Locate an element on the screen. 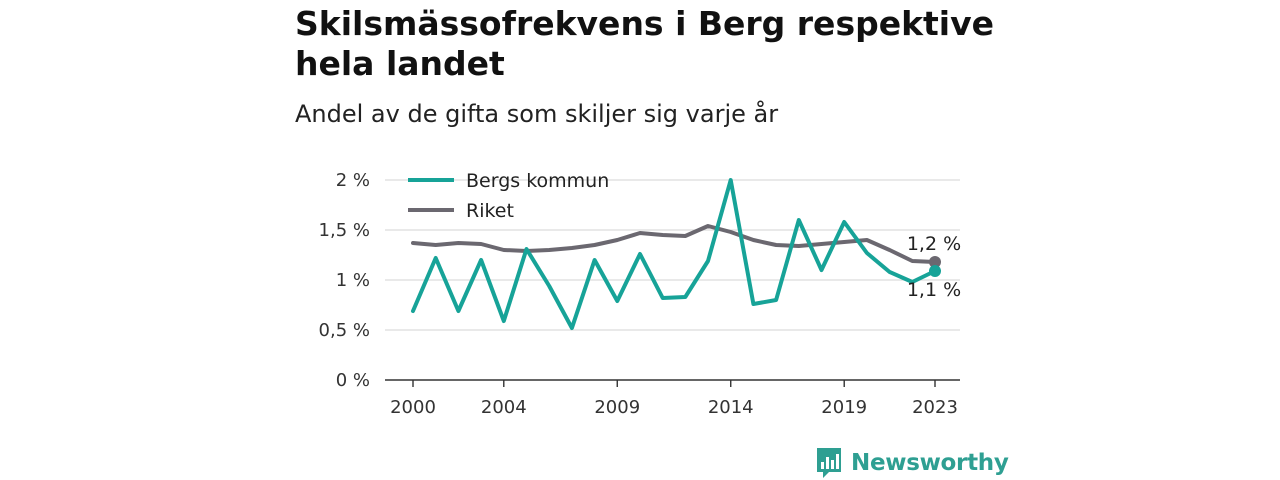 The image size is (1280, 480). legend-label: Bergs kommun is located at coordinates (537, 181).